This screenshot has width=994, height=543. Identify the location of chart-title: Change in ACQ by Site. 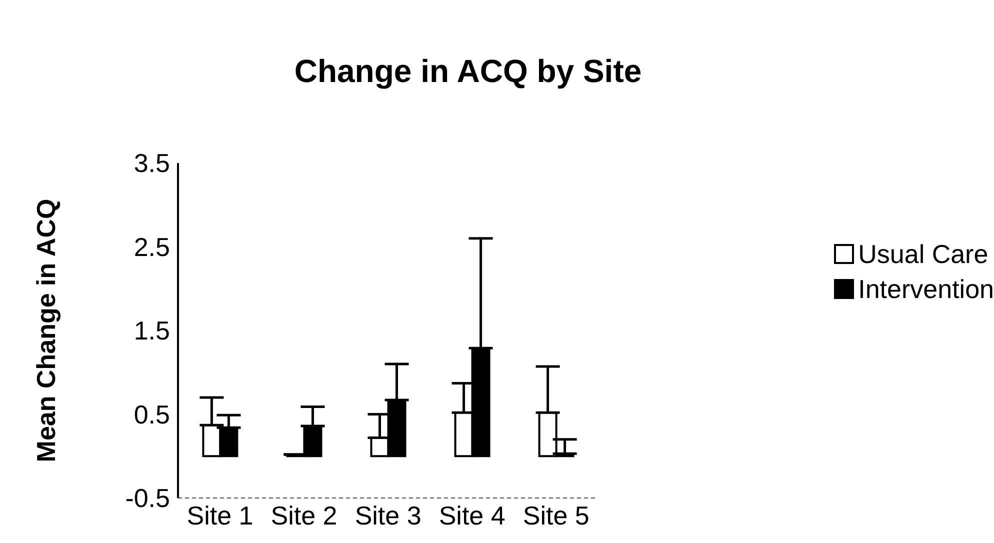
(468, 71).